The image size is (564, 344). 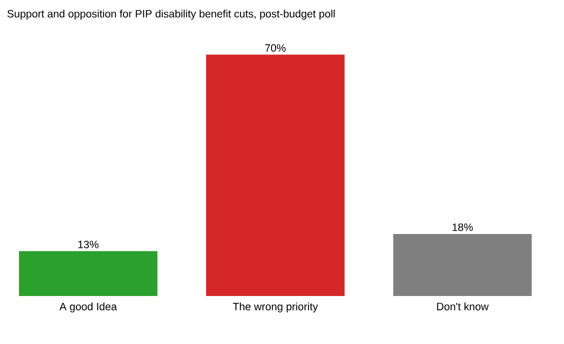 I want to click on x-tick-label: The wrong priority, so click(x=275, y=307).